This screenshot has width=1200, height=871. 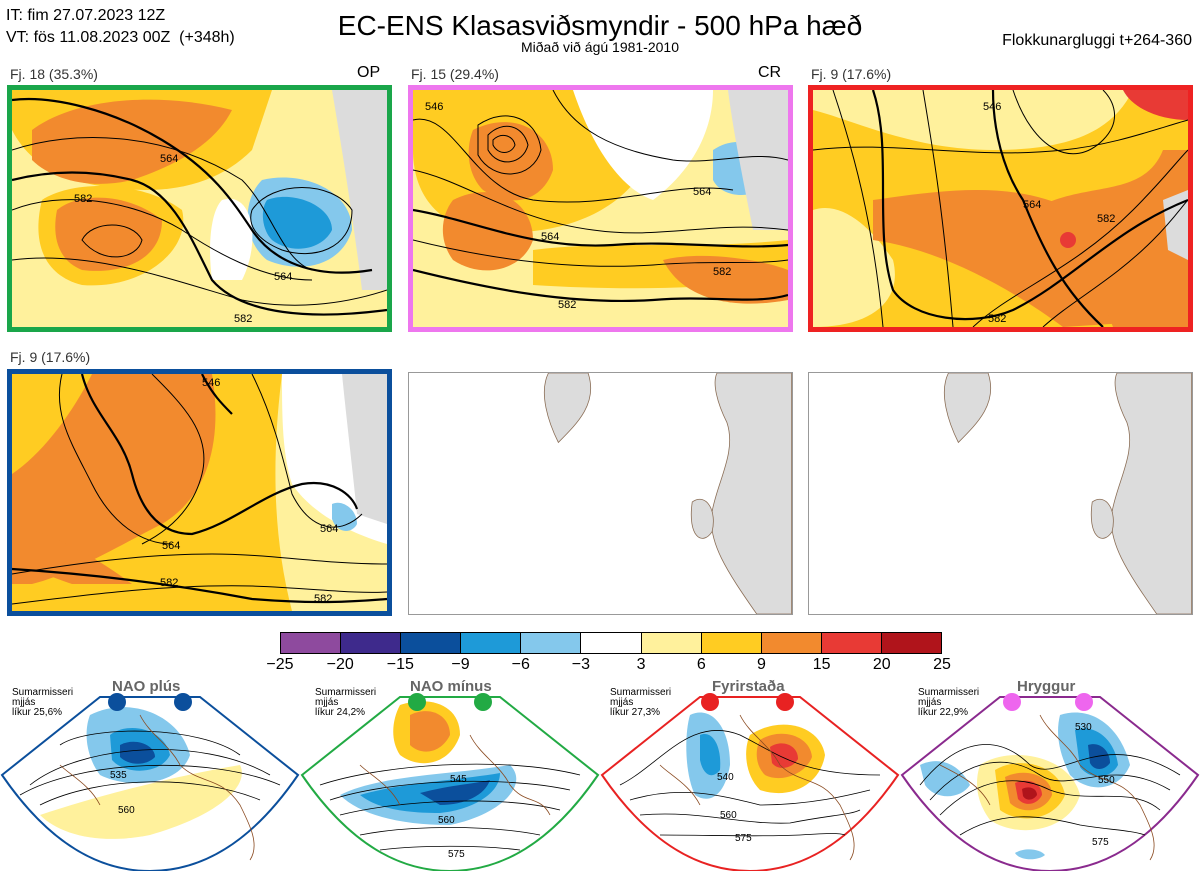 What do you see at coordinates (851, 74) in the screenshot?
I see `panel-3-label: Fj. 9 (17.6%)` at bounding box center [851, 74].